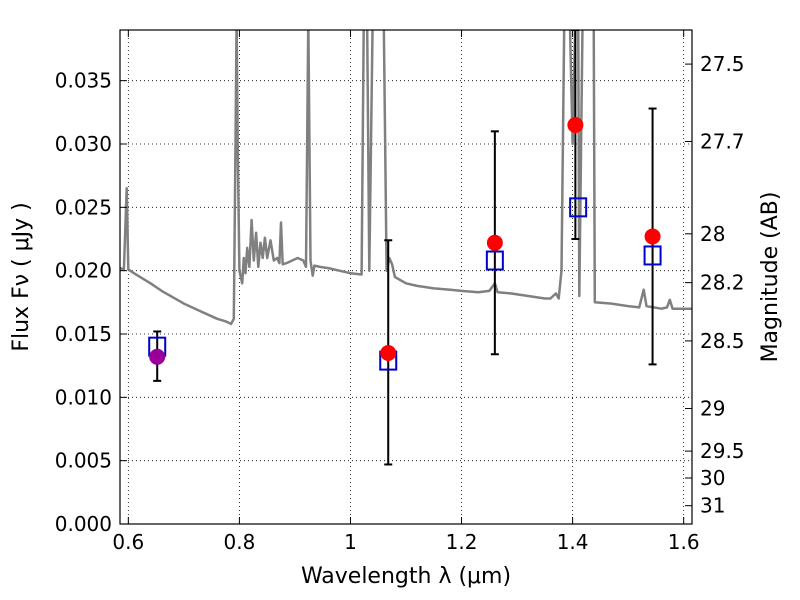 The image size is (800, 600). I want to click on x-tick-label: 1.4, so click(573, 542).